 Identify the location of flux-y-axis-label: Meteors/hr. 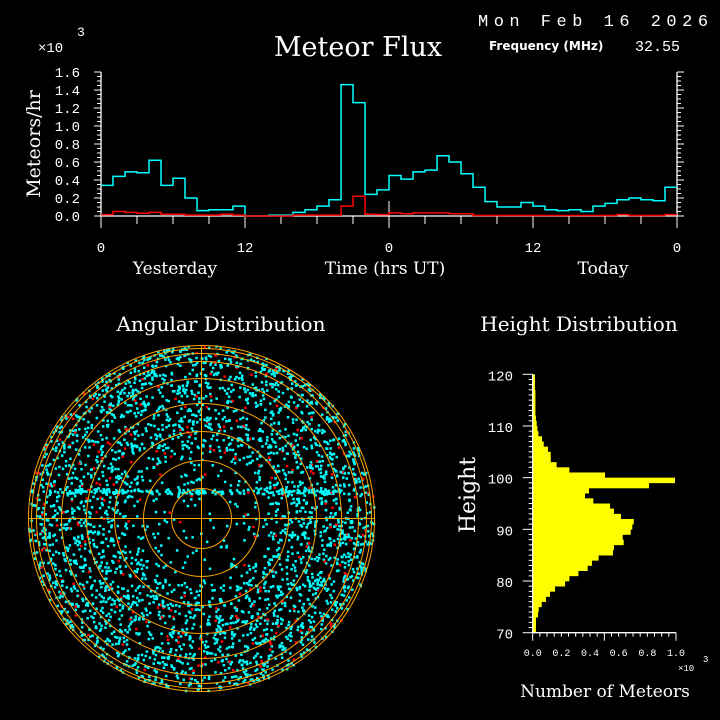
(34, 143).